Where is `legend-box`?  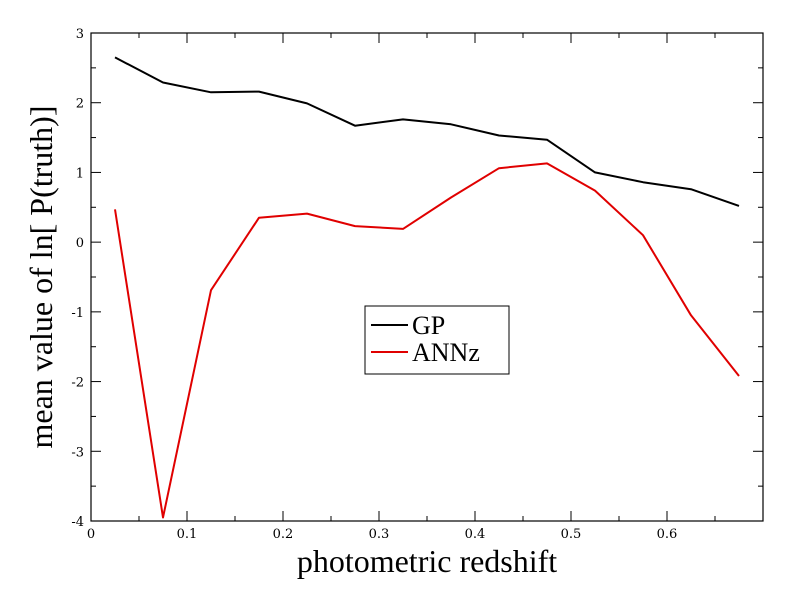 legend-box is located at coordinates (437, 340).